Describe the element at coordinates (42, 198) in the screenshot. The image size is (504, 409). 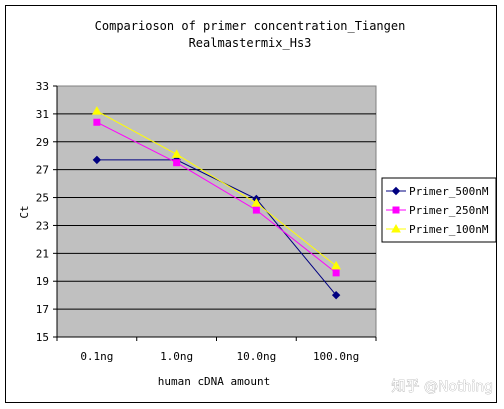
I see `y-tick-label: 25` at that location.